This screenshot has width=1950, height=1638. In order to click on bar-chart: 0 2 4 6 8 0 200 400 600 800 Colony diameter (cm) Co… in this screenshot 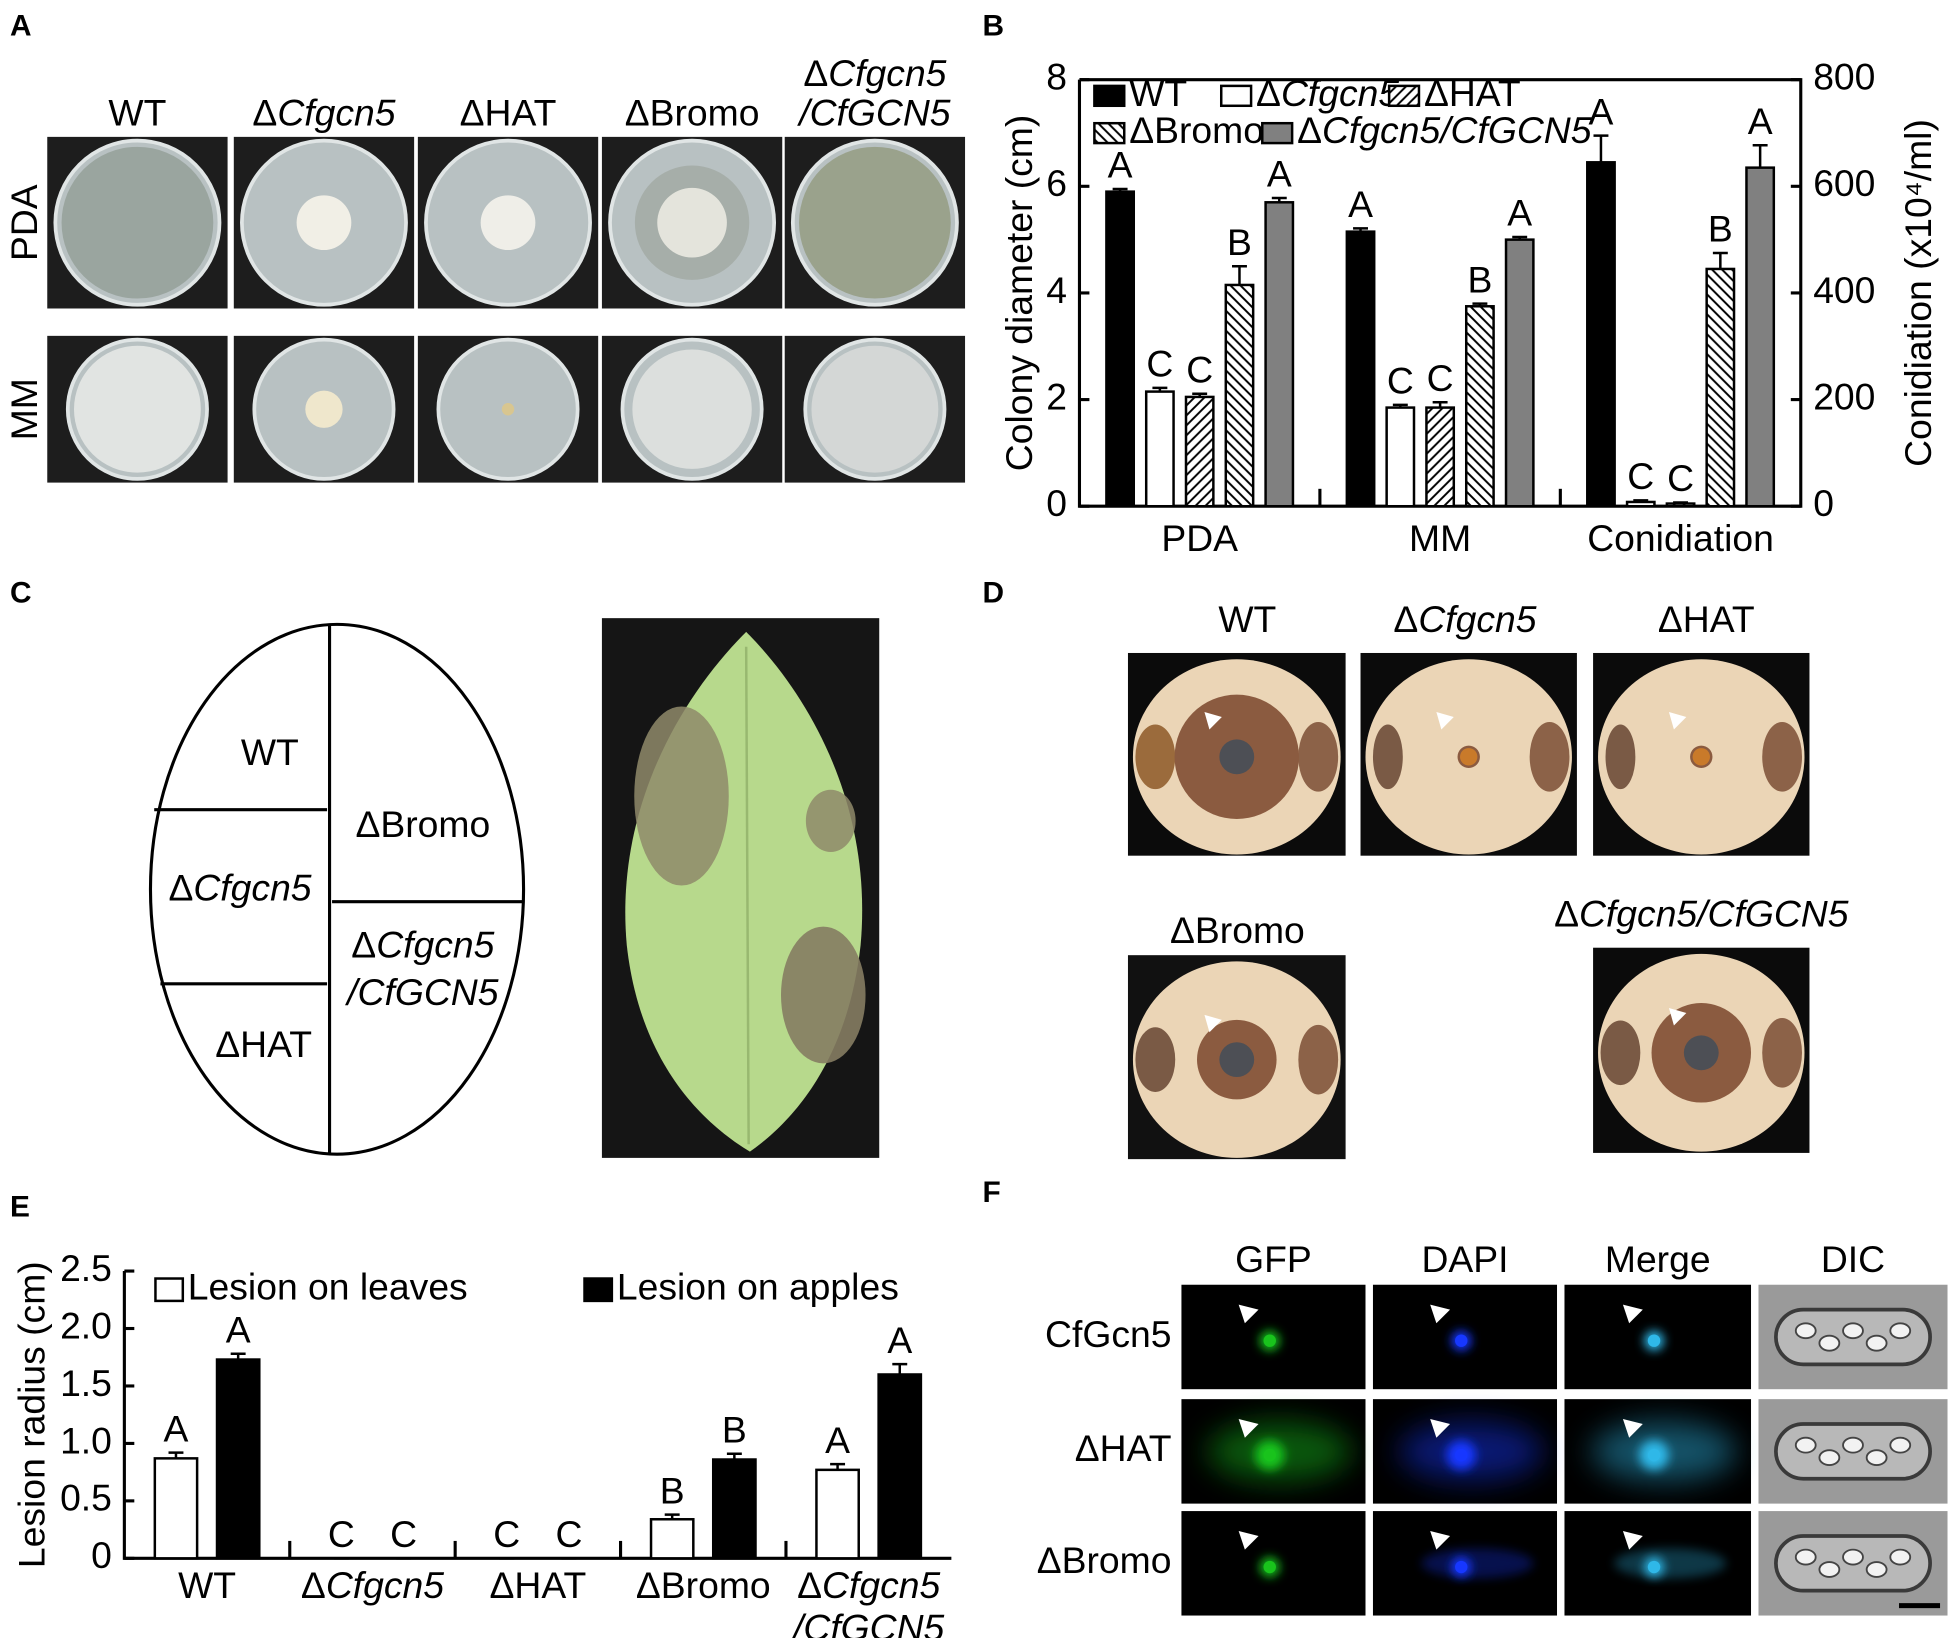, I will do `click(1468, 307)`.